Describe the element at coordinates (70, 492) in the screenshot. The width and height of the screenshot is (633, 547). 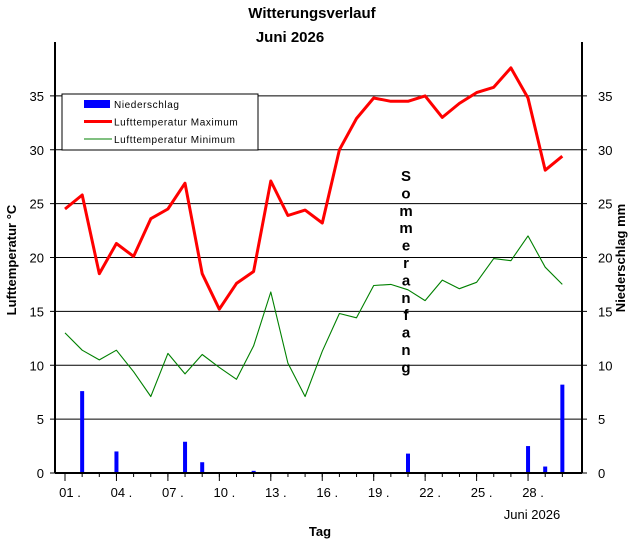
I see `x-tick-label: 01 .` at that location.